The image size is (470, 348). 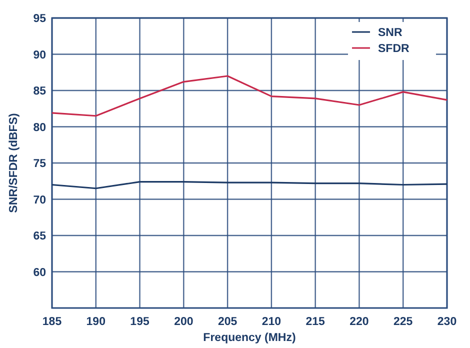 I want to click on x-tick-label: 210, so click(x=272, y=322).